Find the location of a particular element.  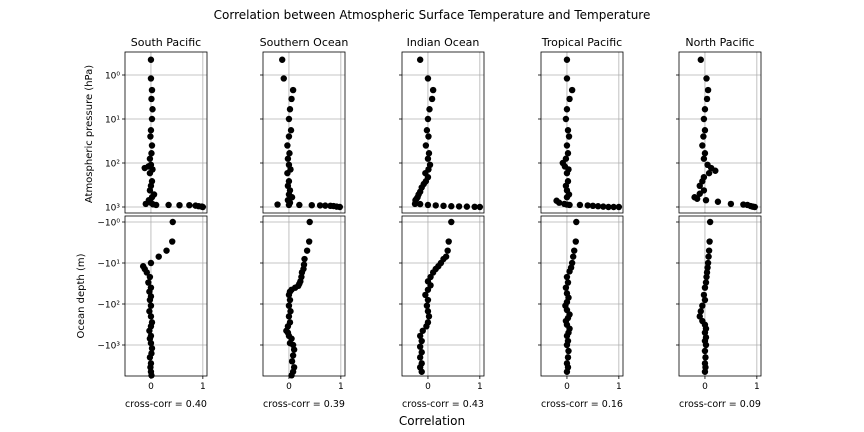

panel-title: Indian Ocean is located at coordinates (443, 42).